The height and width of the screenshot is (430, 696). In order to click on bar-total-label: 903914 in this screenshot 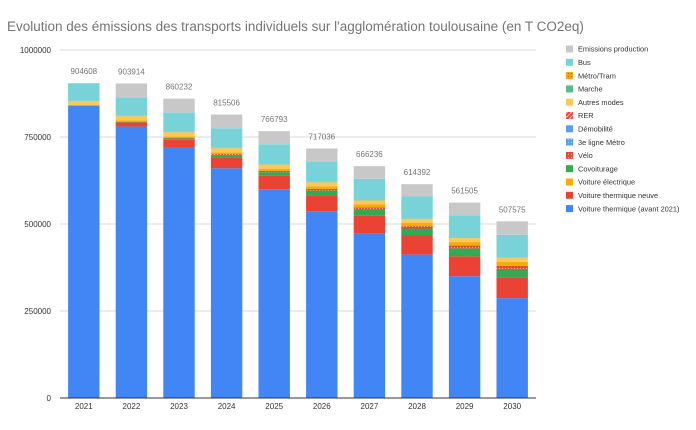, I will do `click(131, 71)`.